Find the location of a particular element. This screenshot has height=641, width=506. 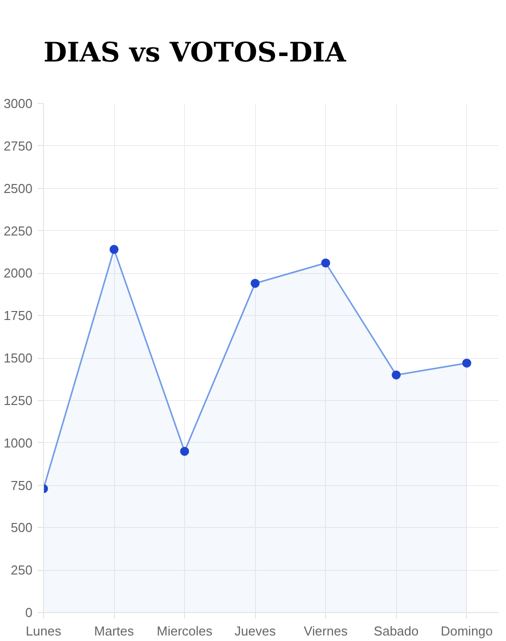

y-tick-label: 750 is located at coordinates (21, 485).